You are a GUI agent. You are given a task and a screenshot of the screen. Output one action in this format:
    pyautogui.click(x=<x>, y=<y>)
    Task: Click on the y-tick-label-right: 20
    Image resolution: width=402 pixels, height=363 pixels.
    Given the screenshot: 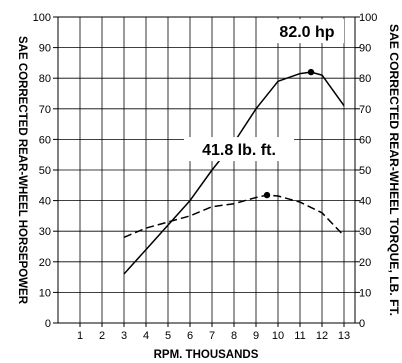 What is the action you would take?
    pyautogui.click(x=365, y=263)
    